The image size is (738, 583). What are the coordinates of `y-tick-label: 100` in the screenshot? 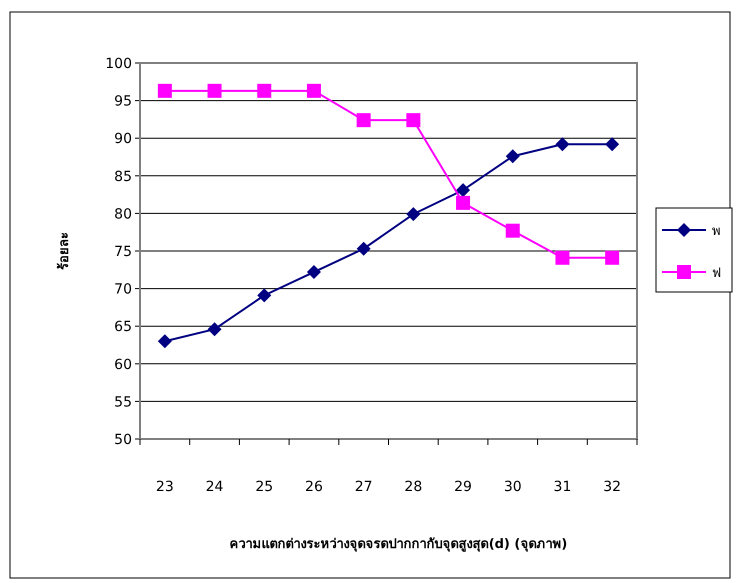 It's located at (118, 64).